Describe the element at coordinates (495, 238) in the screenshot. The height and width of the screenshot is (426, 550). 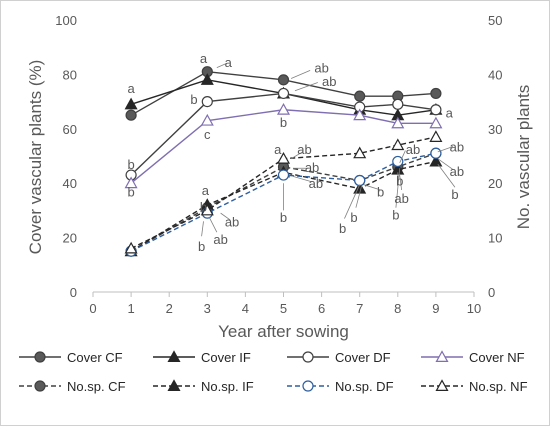
I see `y-right-tick-label: 10` at that location.